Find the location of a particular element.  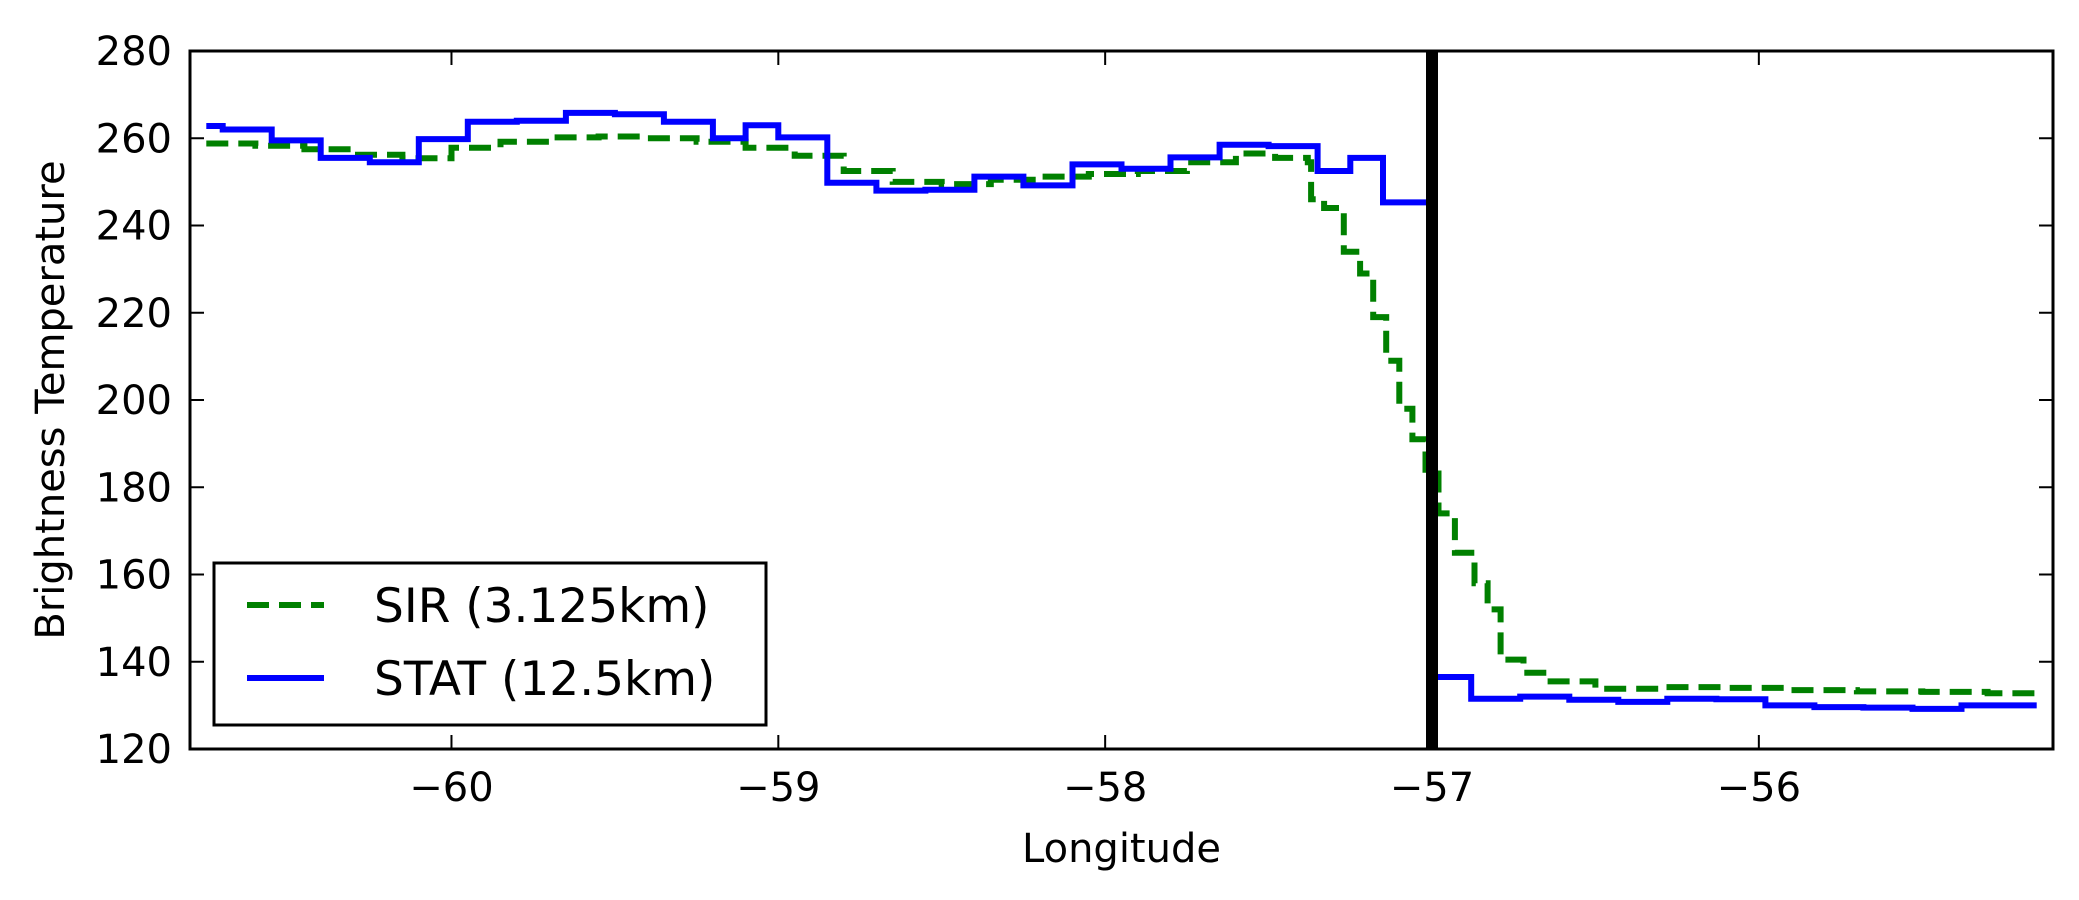

legend-label-stat: STAT (12.5km) is located at coordinates (544, 679).